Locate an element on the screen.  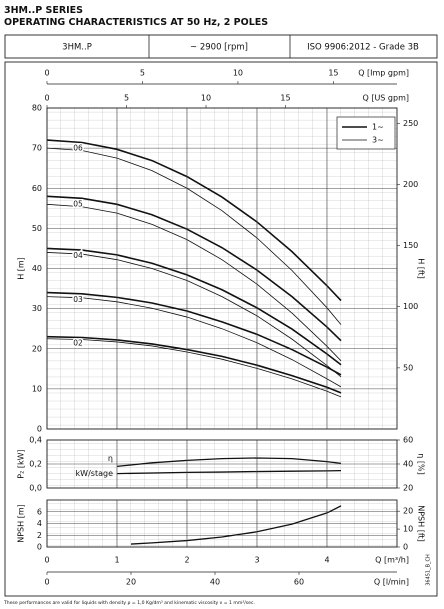
bottom-tick-label: 3 is located at coordinates (256, 560).